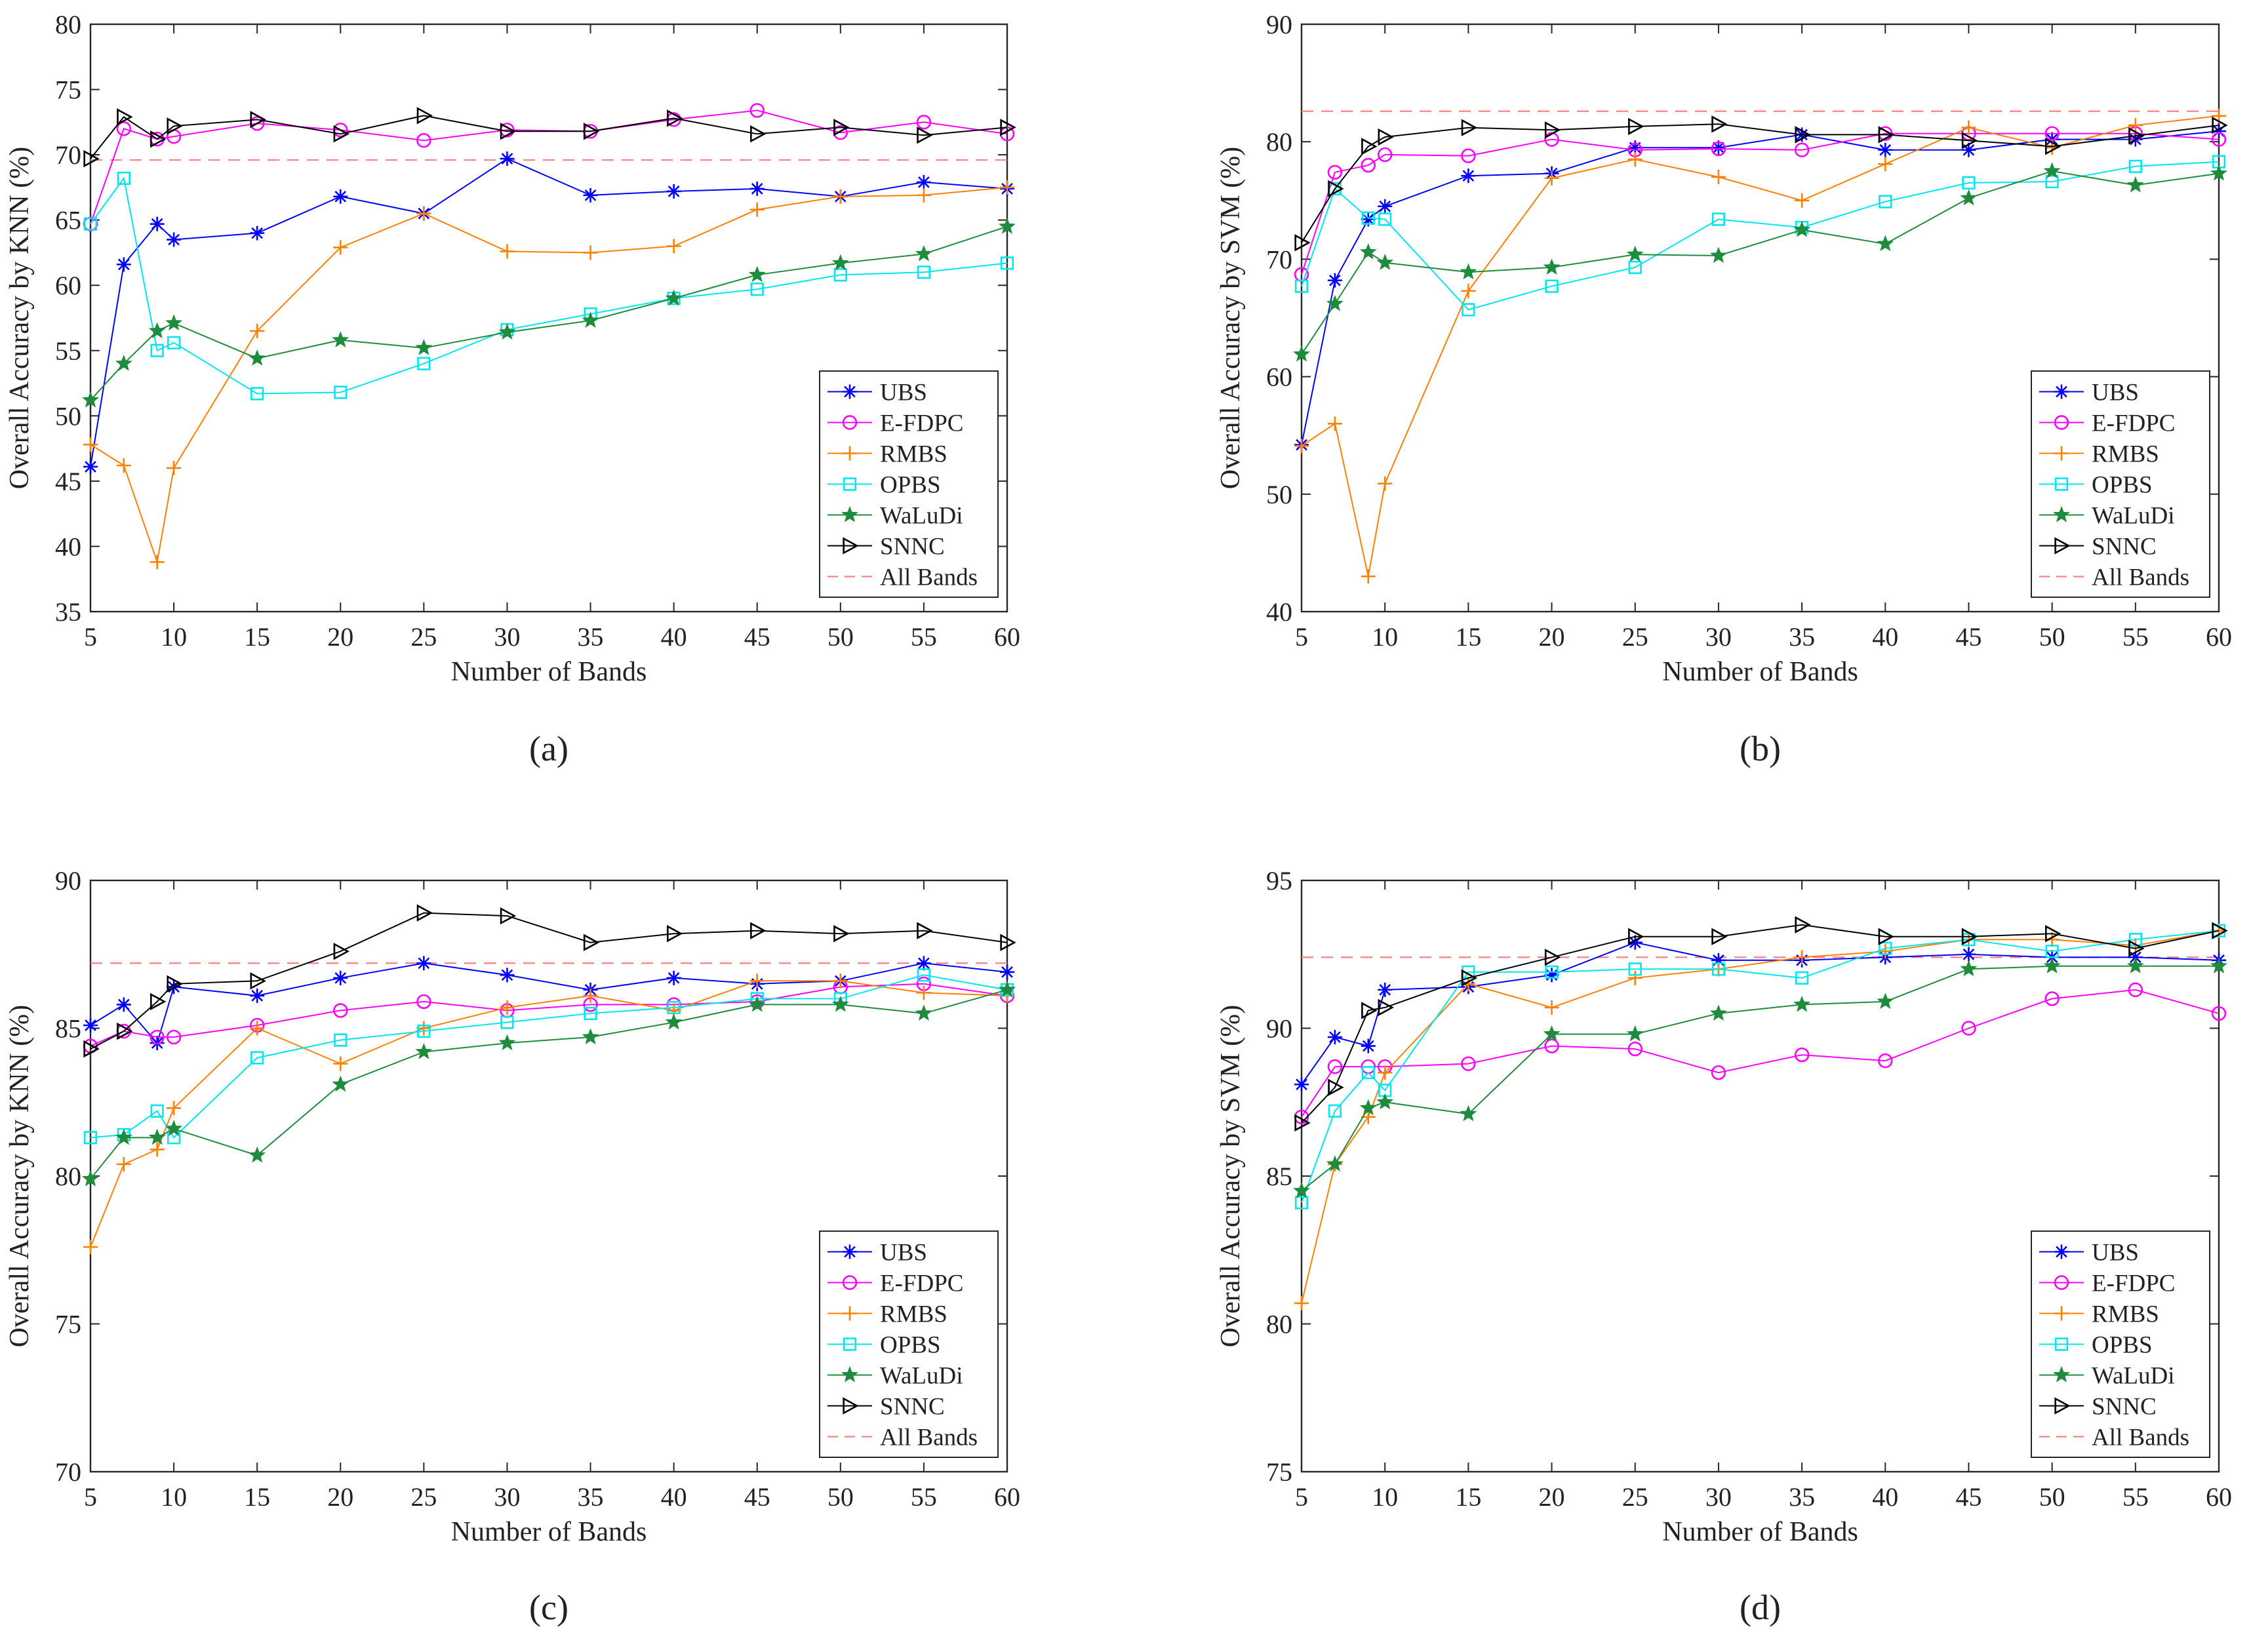 The image size is (2251, 1652). What do you see at coordinates (68, 285) in the screenshot?
I see `y-tick-label: 60` at bounding box center [68, 285].